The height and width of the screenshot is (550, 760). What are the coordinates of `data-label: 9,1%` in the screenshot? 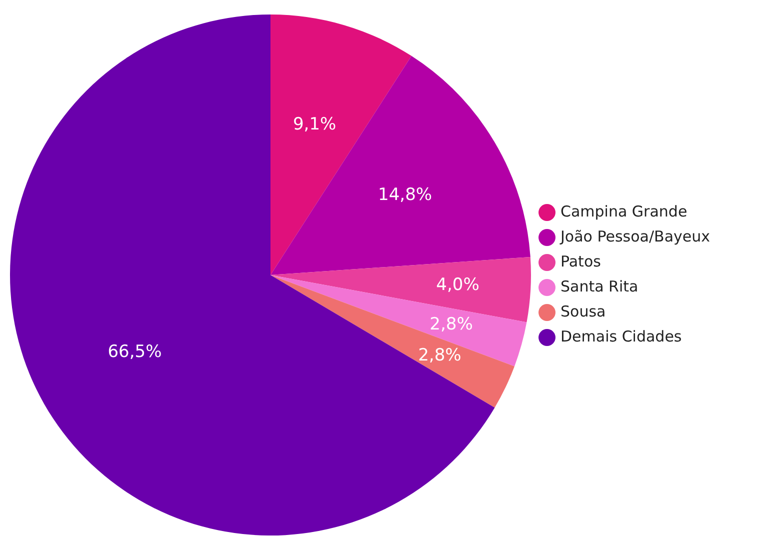 It's located at (314, 124).